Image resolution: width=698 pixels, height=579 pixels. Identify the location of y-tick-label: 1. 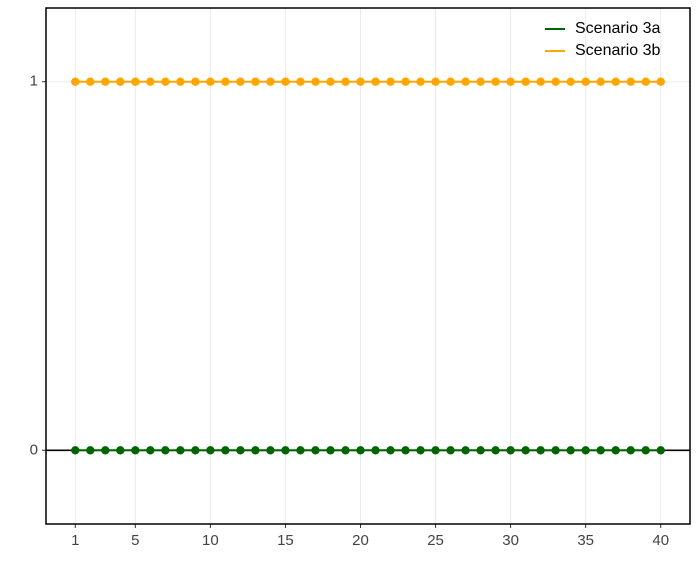
(34, 81).